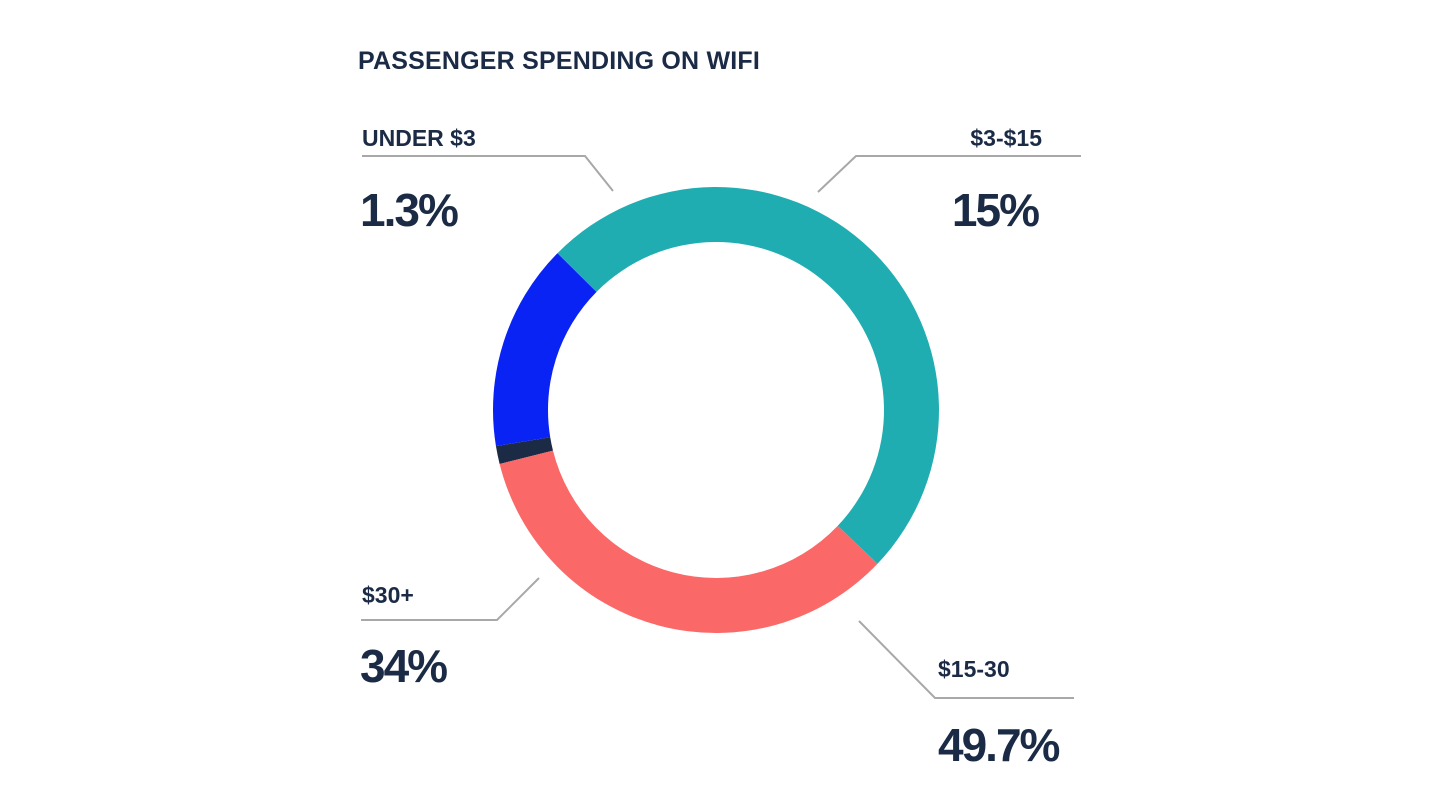 Image resolution: width=1440 pixels, height=810 pixels. I want to click on slice-value-3-15: 15%, so click(995, 210).